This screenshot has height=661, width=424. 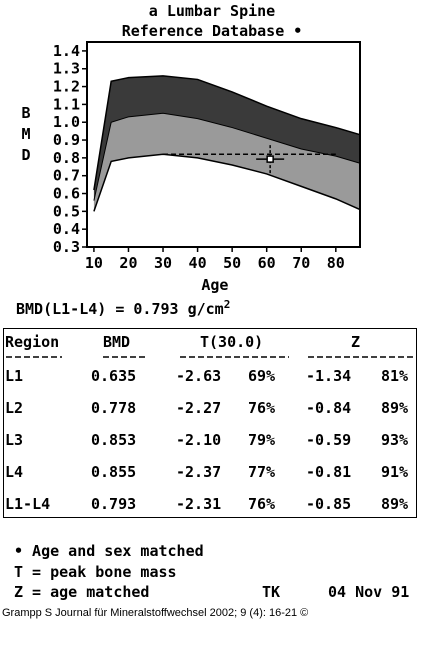 I want to click on row-t-score: -2.31, so click(x=199, y=504).